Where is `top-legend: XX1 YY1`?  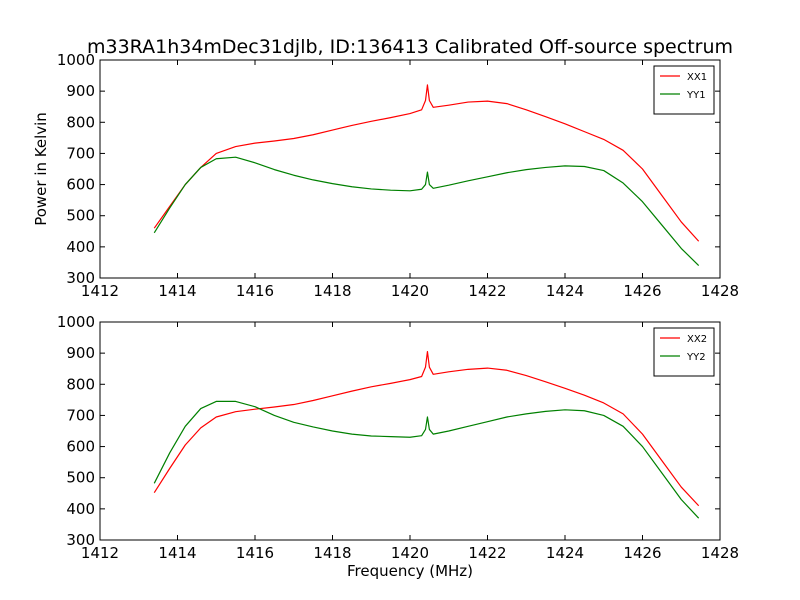
top-legend: XX1 YY1 is located at coordinates (684, 90).